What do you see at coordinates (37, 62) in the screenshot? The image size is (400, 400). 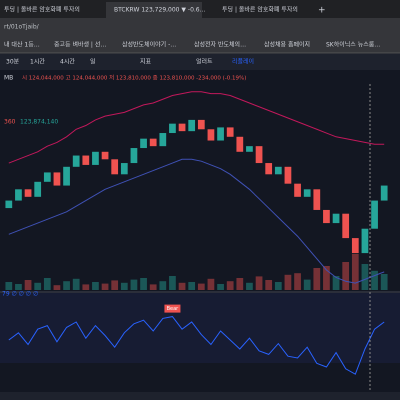 I see `tool: 1시간` at bounding box center [37, 62].